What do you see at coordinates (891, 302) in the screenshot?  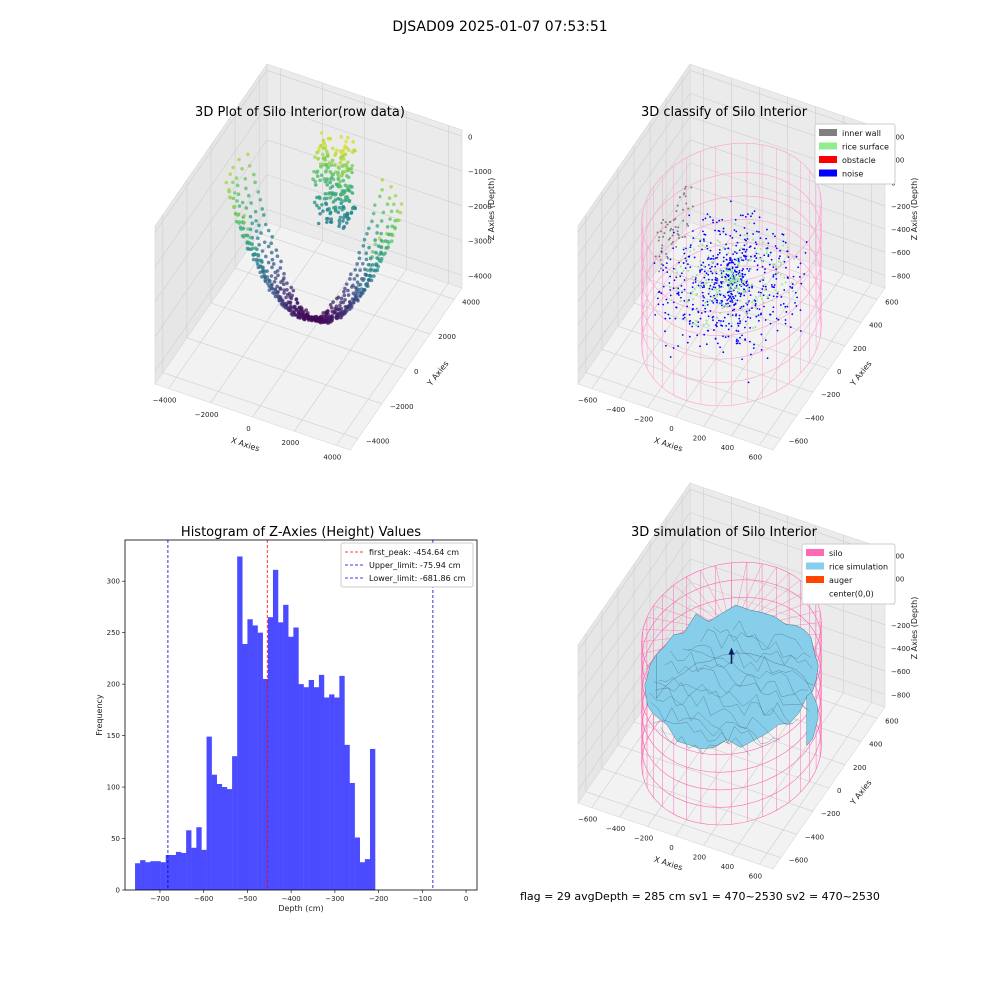 I see `y-tick-label: 600` at bounding box center [891, 302].